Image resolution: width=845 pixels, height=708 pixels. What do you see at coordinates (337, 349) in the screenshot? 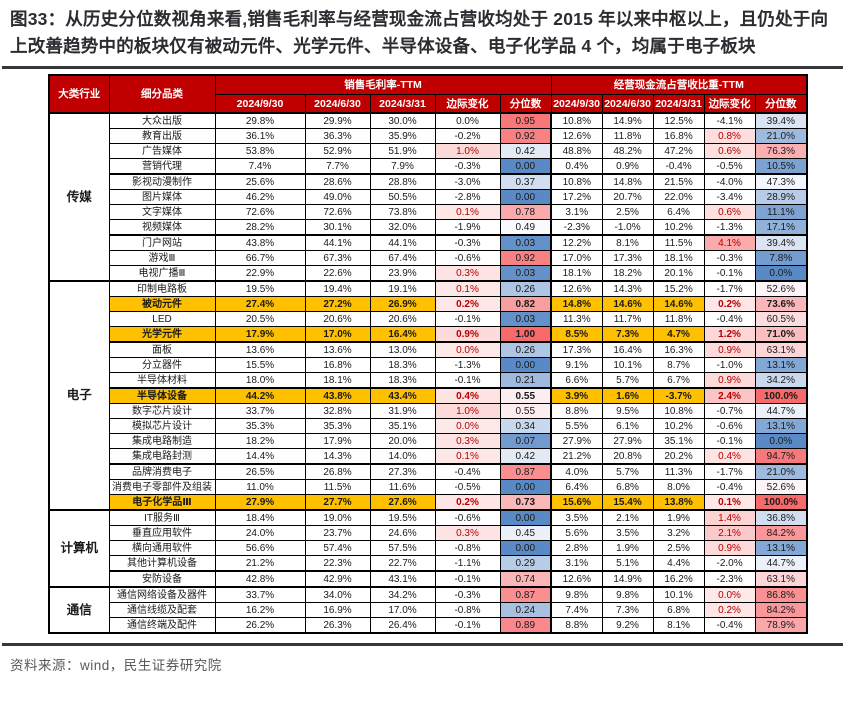
I see `gm-value-2: 13.6%` at bounding box center [337, 349].